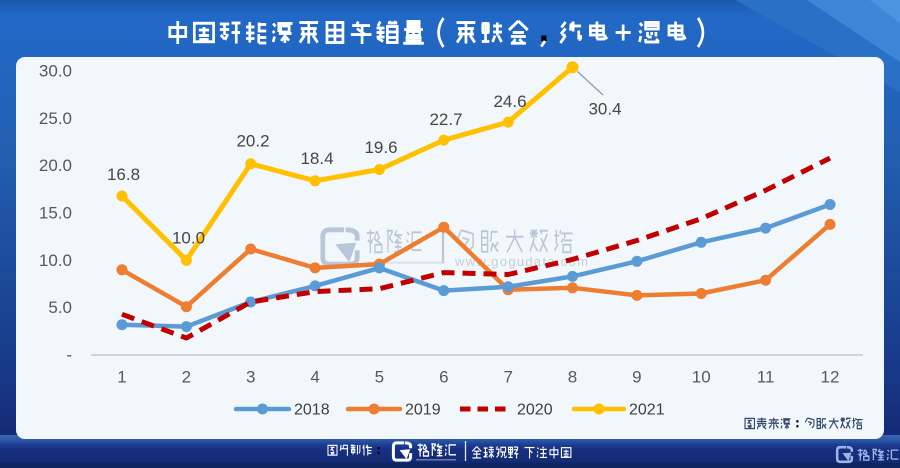 The width and height of the screenshot is (900, 468). I want to click on svg-text: 5.0, so click(60, 307).